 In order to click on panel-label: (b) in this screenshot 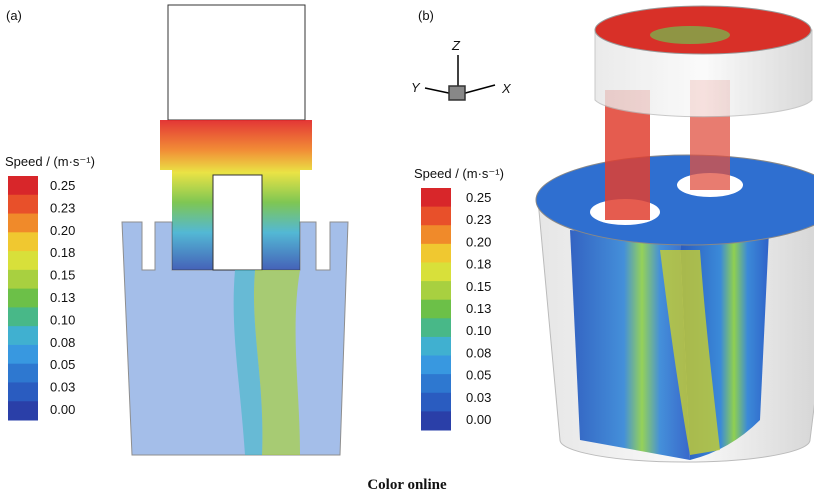, I will do `click(426, 15)`.